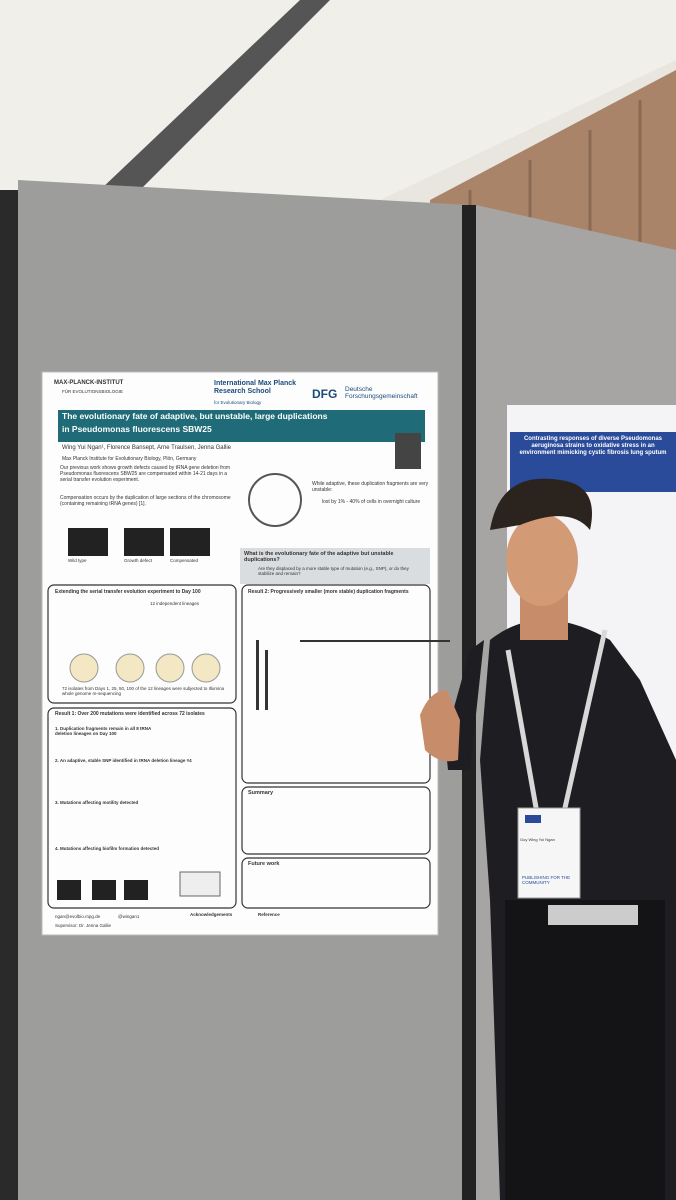  Describe the element at coordinates (269, 914) in the screenshot. I see `references: Reference` at that location.